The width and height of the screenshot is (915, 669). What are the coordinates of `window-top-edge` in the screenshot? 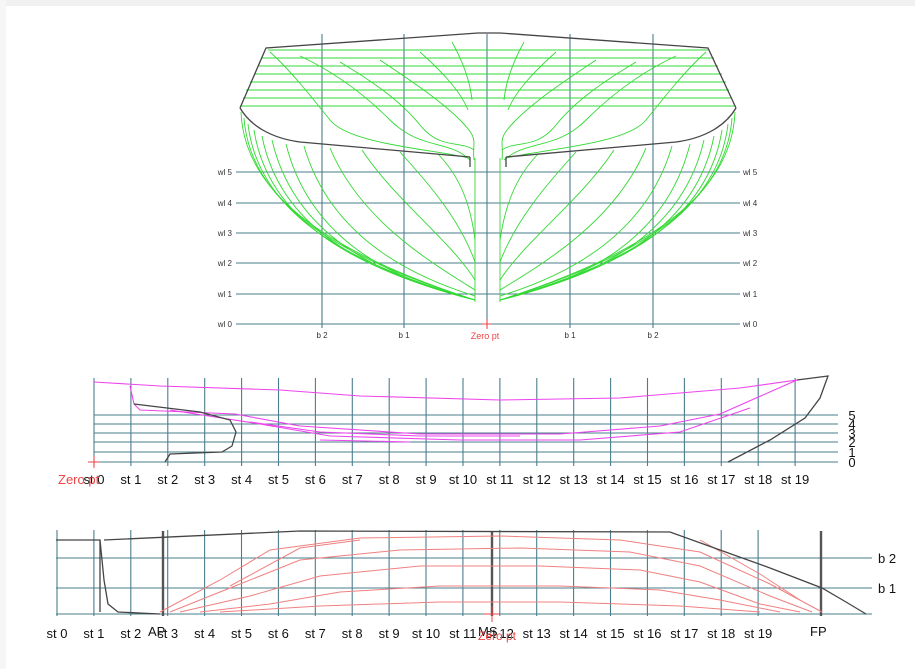 It's located at (457, 3).